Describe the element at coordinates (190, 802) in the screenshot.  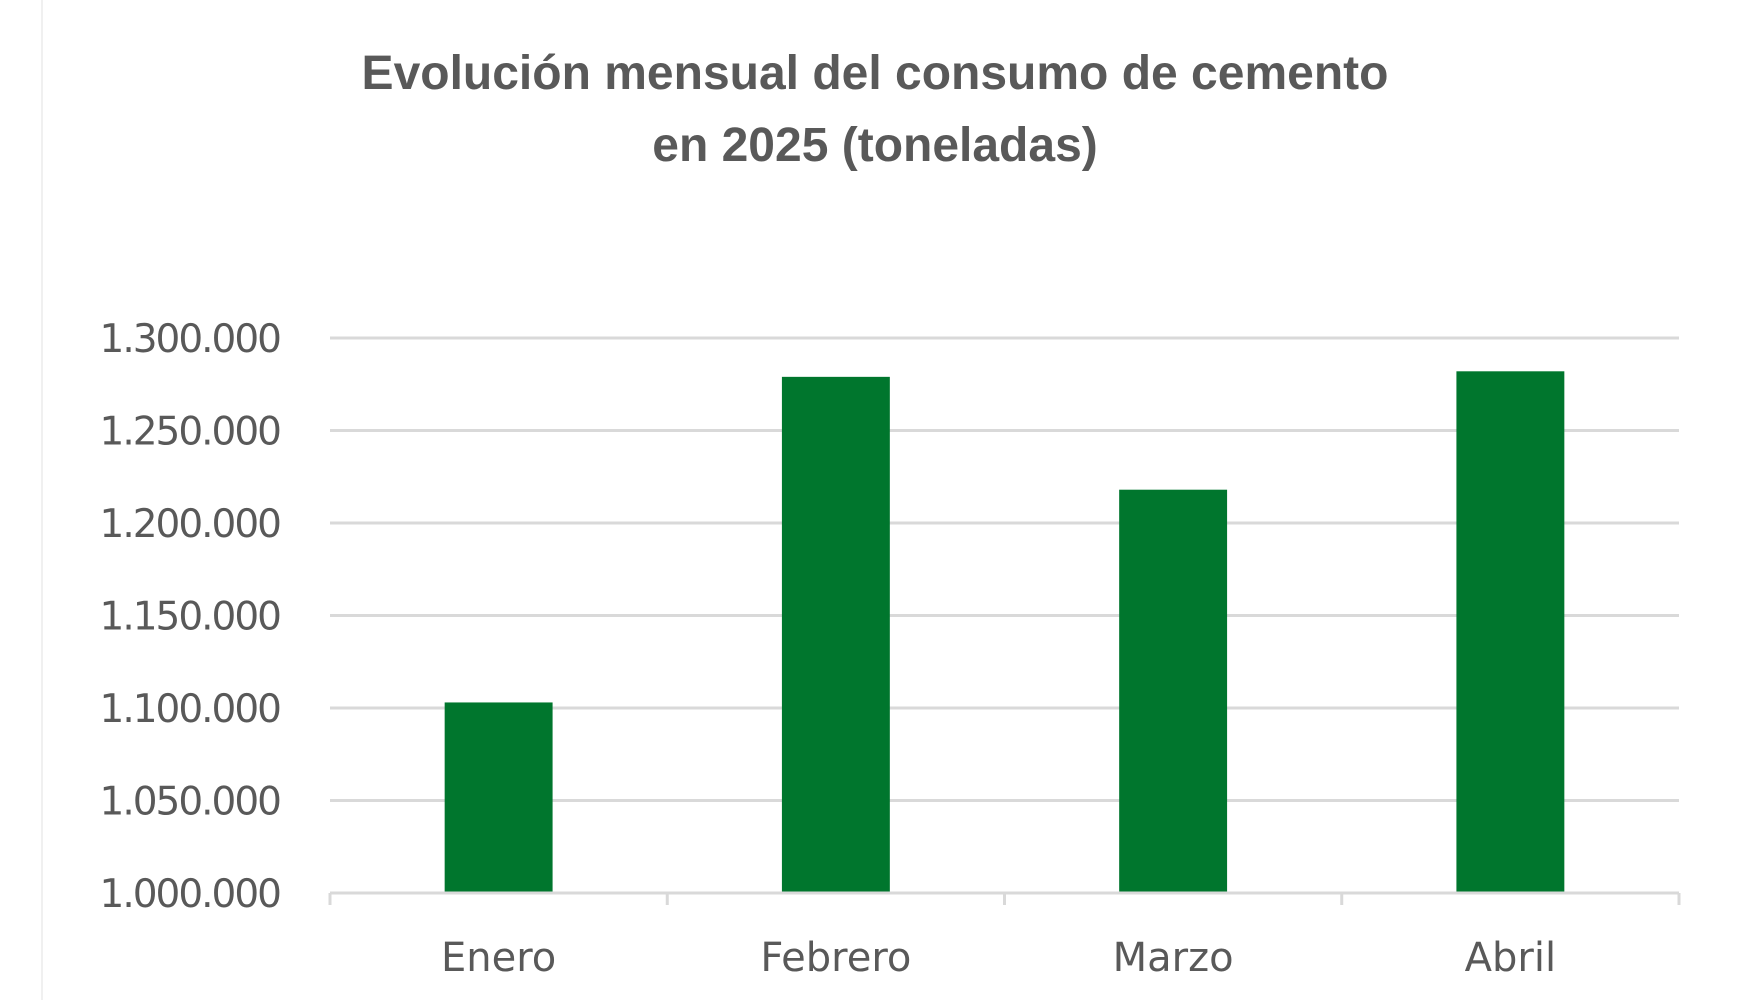
I see `y-tick-label: 1.050.000` at that location.